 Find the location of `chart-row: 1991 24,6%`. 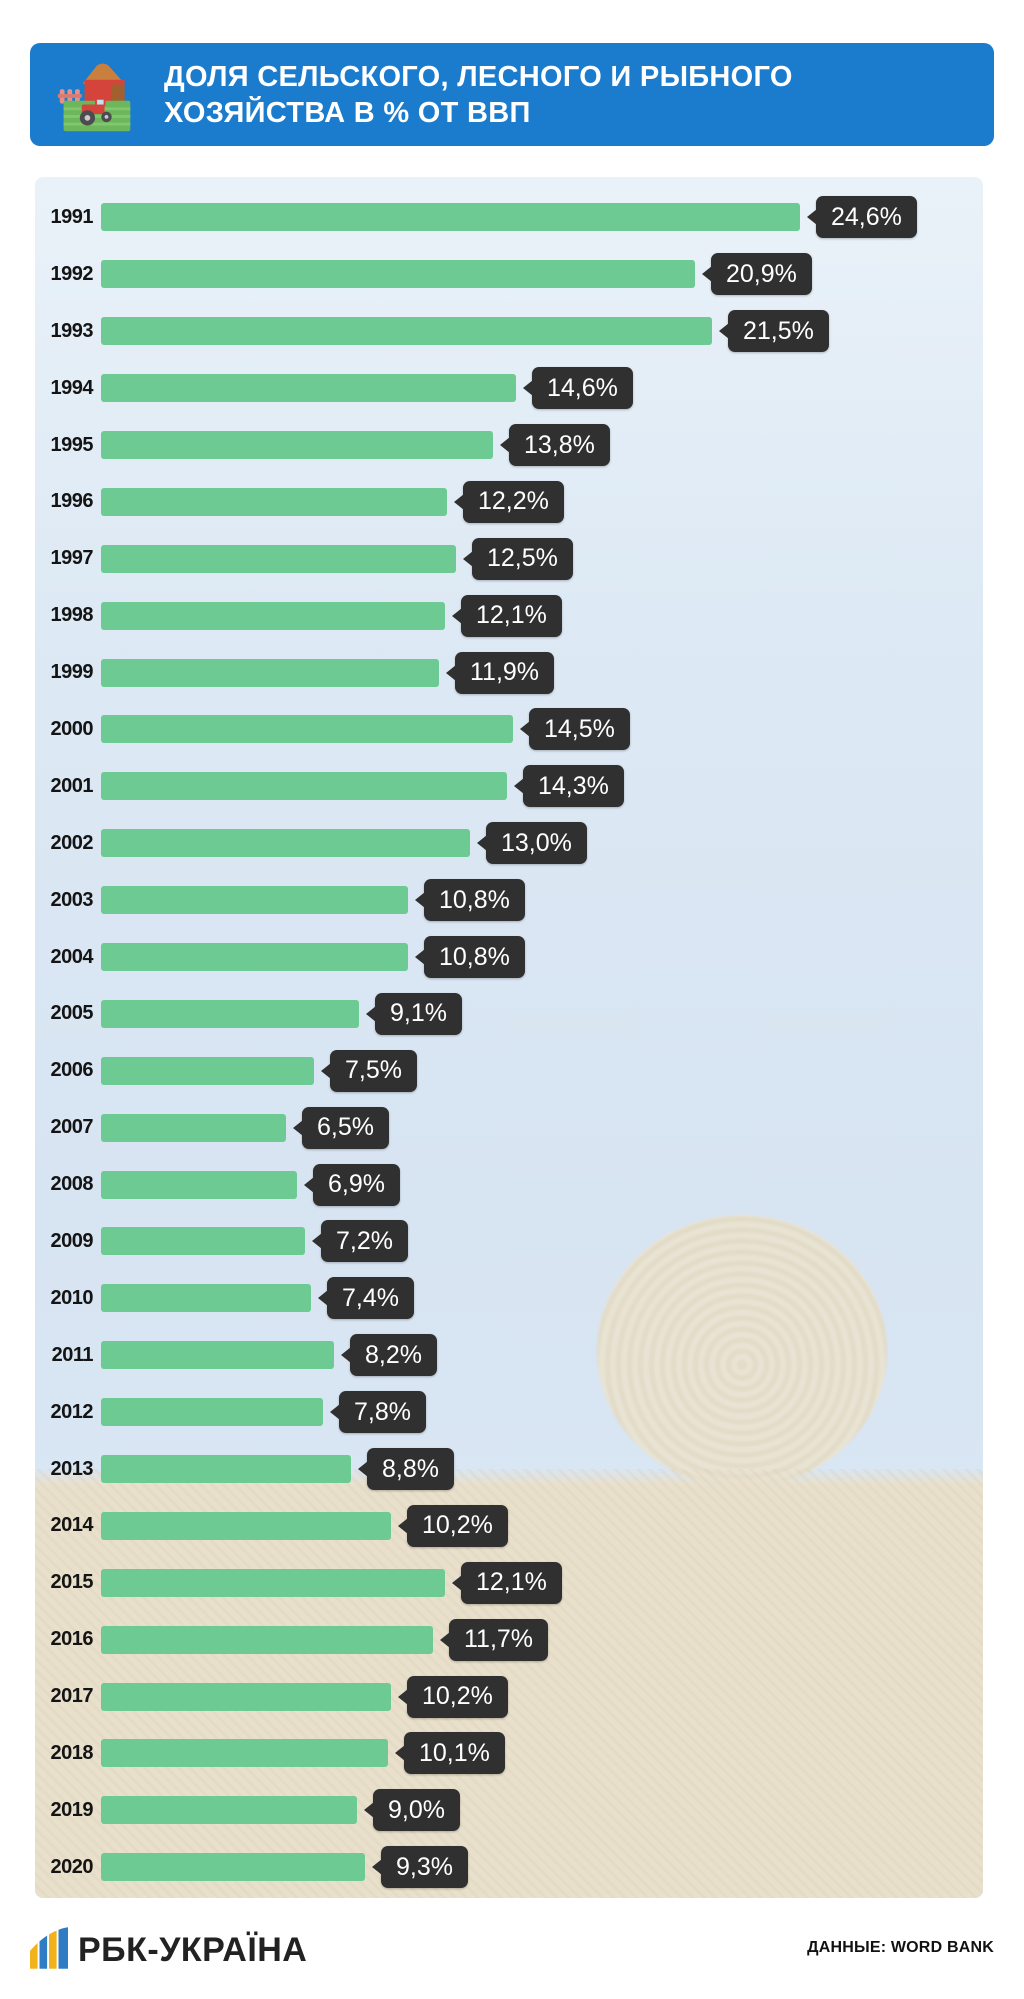

chart-row: 1991 24,6% is located at coordinates (514, 217).